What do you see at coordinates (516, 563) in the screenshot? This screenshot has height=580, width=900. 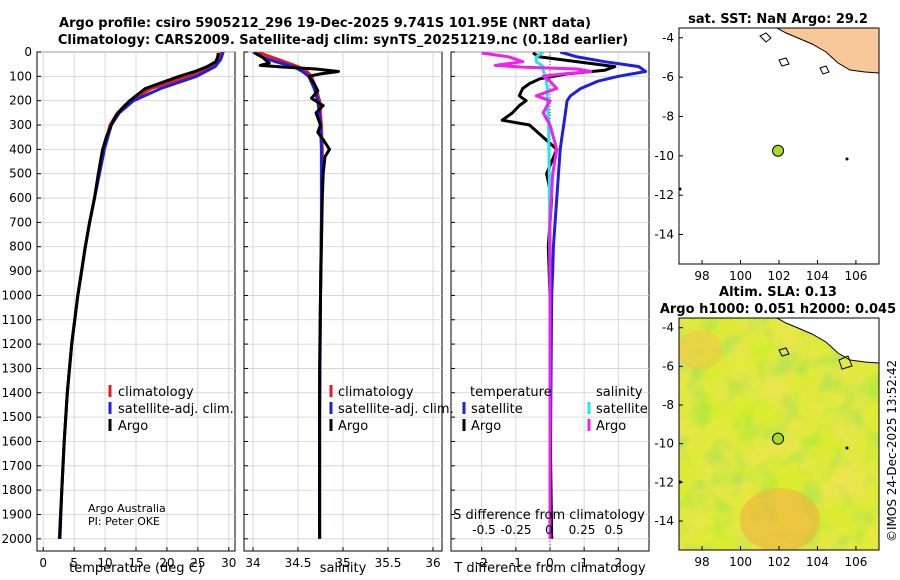 I see `x-tick-label: -1` at bounding box center [516, 563].